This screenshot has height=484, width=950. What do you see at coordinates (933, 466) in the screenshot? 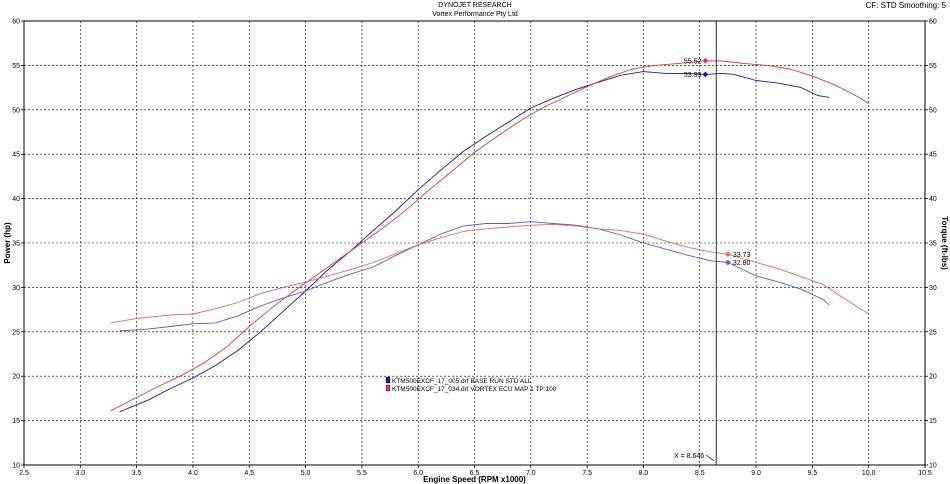
I see `y-tick-label-right: 10` at bounding box center [933, 466].